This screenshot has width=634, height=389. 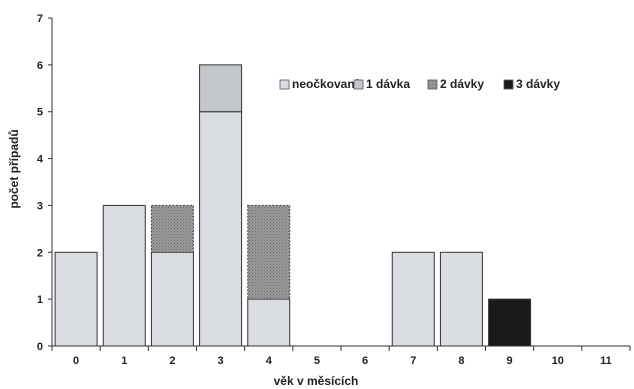 I want to click on y-tick-label: 7, so click(x=40, y=19).